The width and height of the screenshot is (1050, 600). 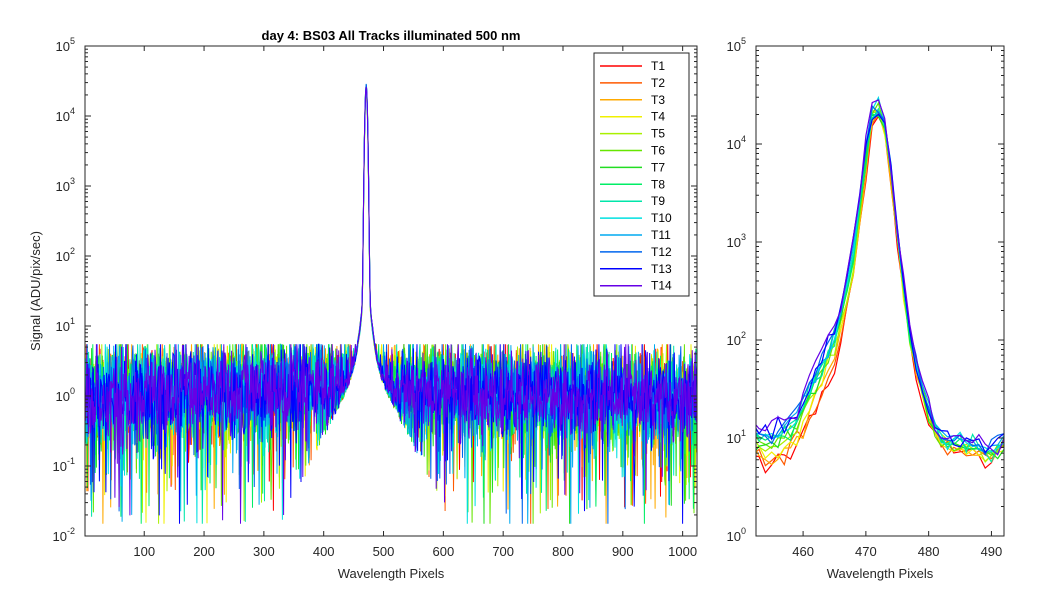 What do you see at coordinates (658, 66) in the screenshot?
I see `legend-label-T1: T1` at bounding box center [658, 66].